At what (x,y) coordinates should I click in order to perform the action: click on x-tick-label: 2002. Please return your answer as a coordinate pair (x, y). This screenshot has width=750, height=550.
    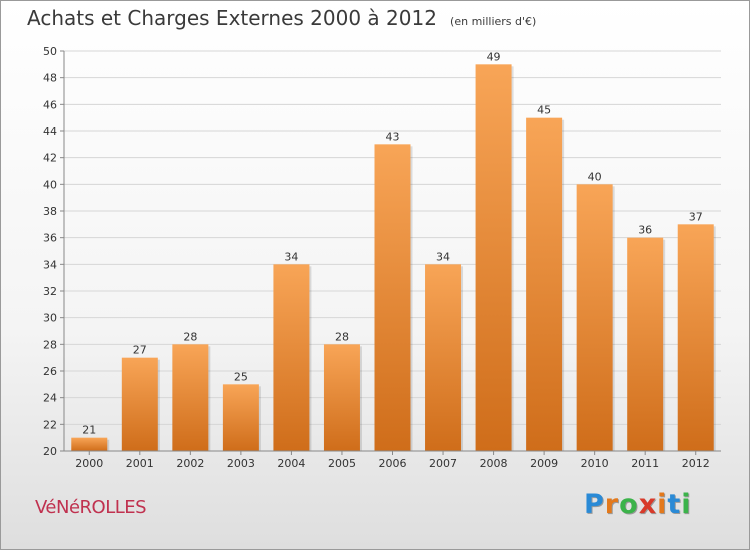
    Looking at the image, I should click on (190, 463).